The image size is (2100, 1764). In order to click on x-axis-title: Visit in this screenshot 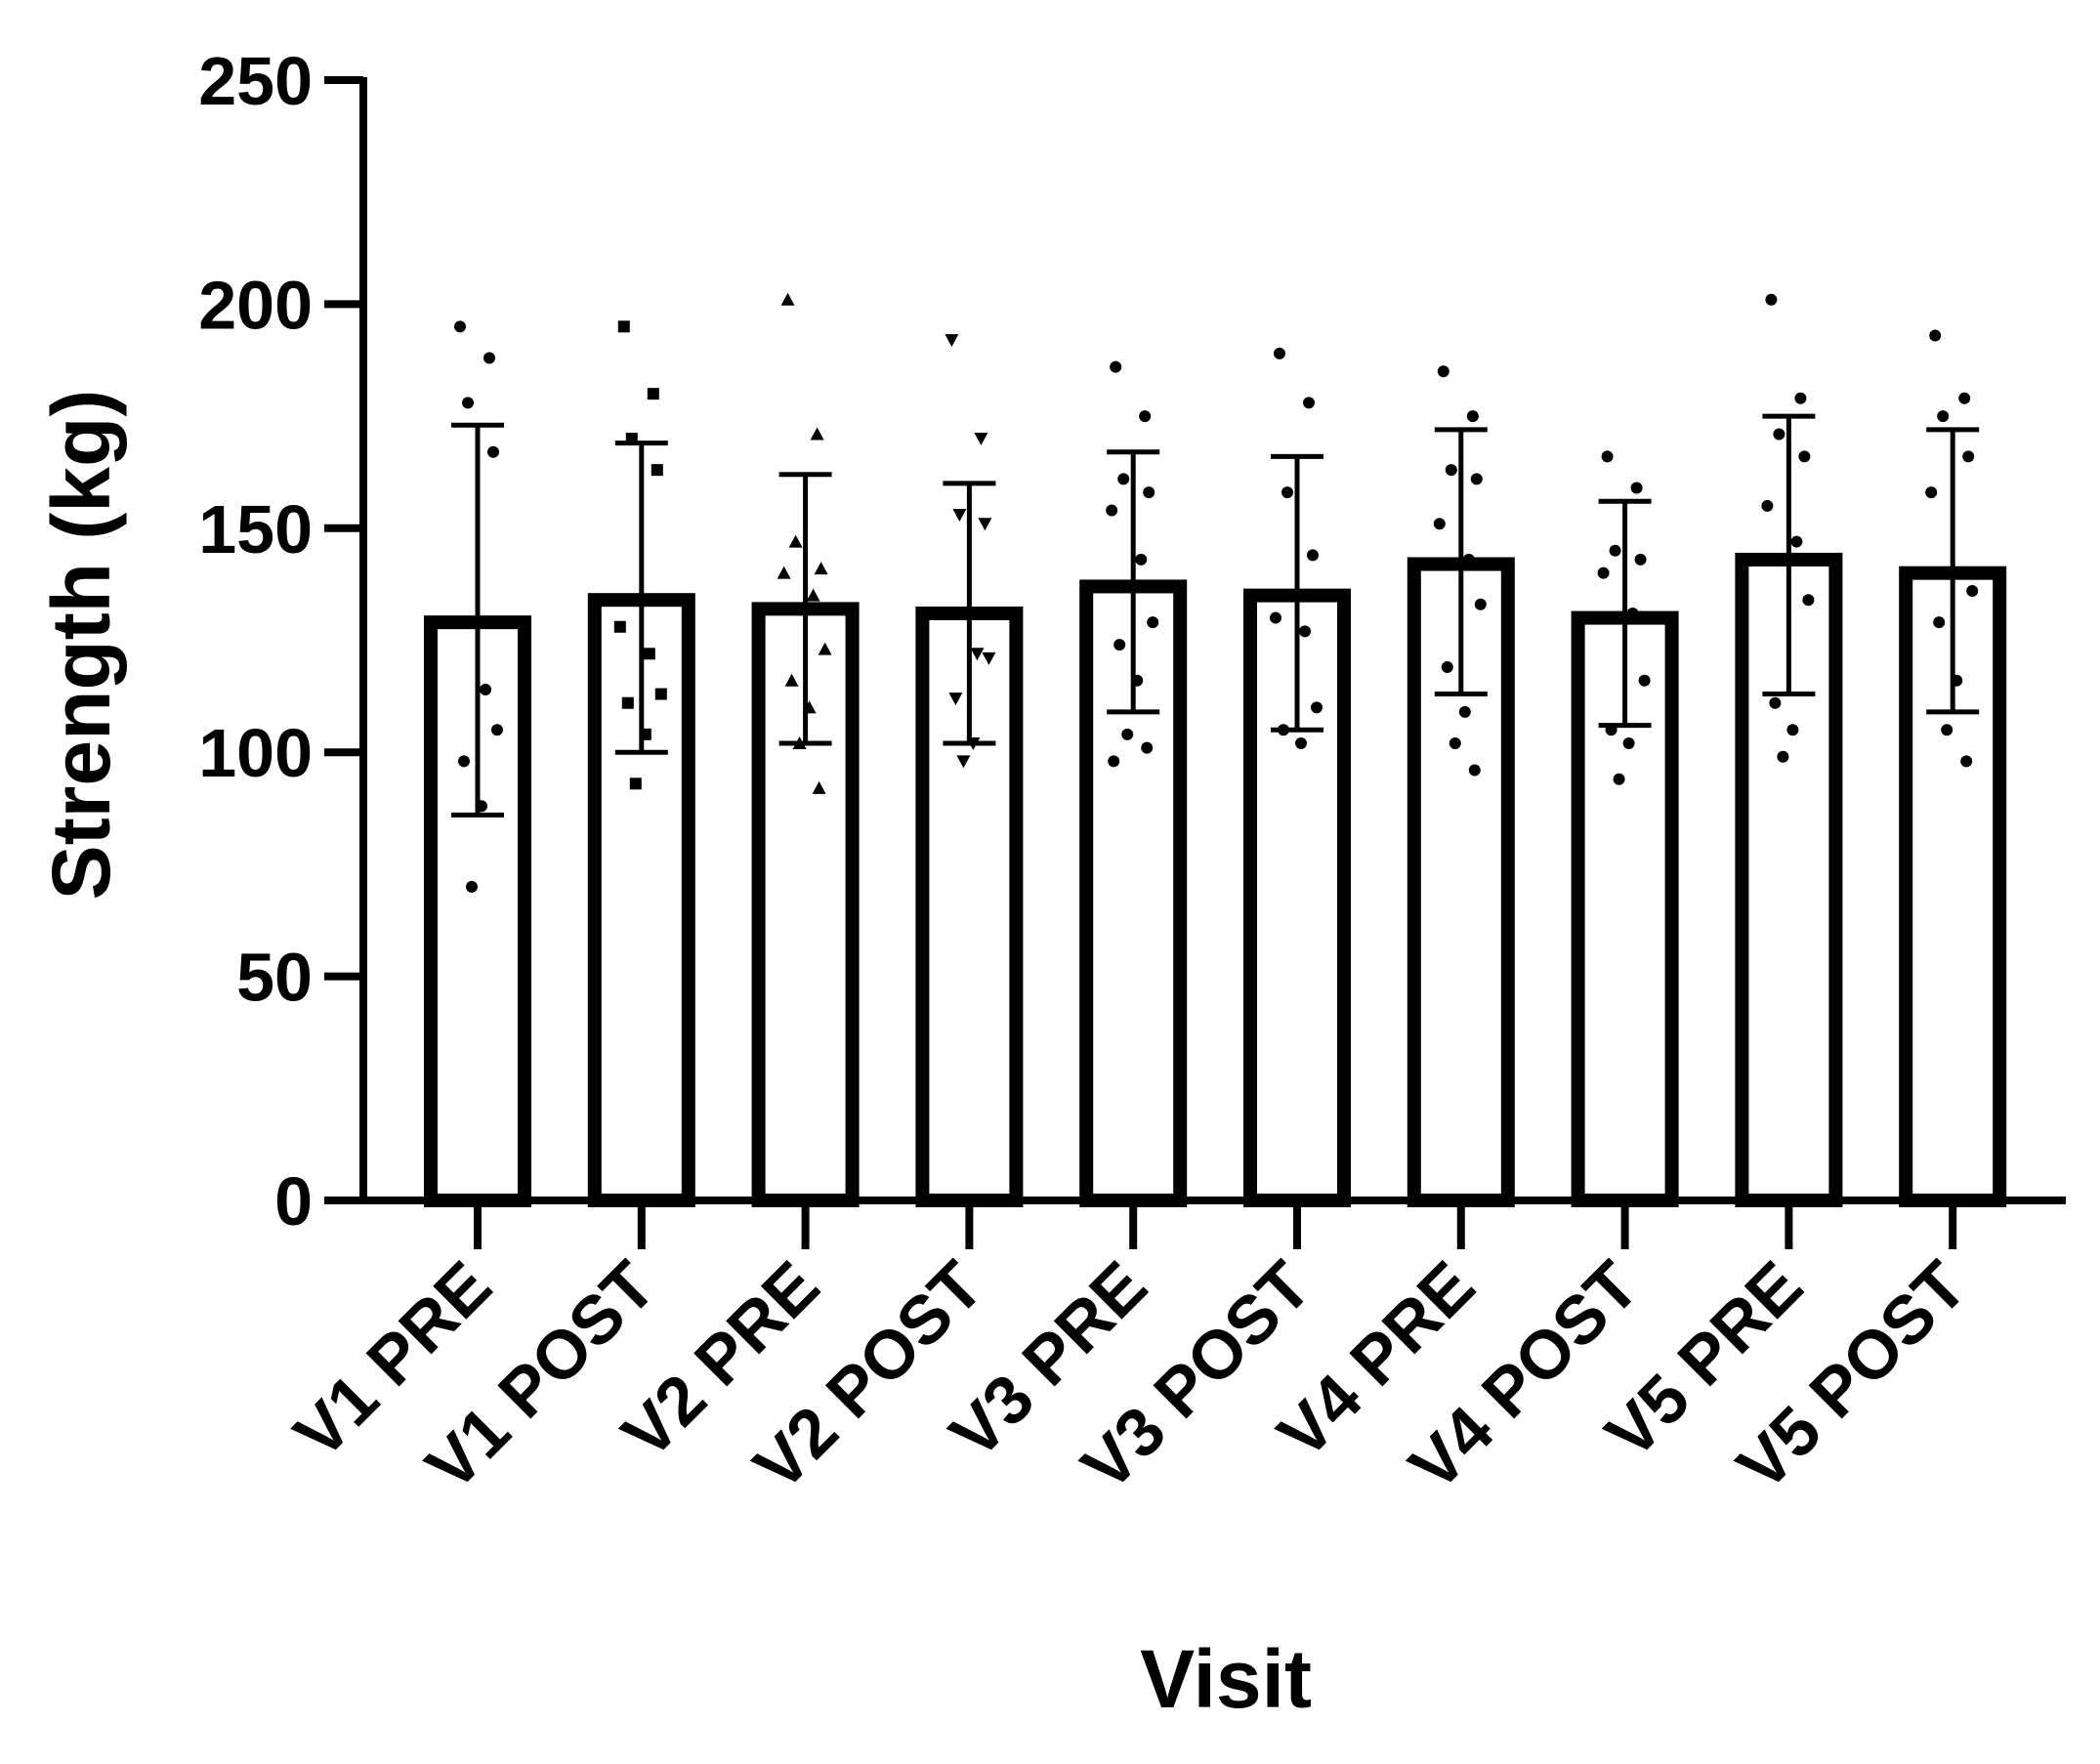, I will do `click(1226, 1679)`.